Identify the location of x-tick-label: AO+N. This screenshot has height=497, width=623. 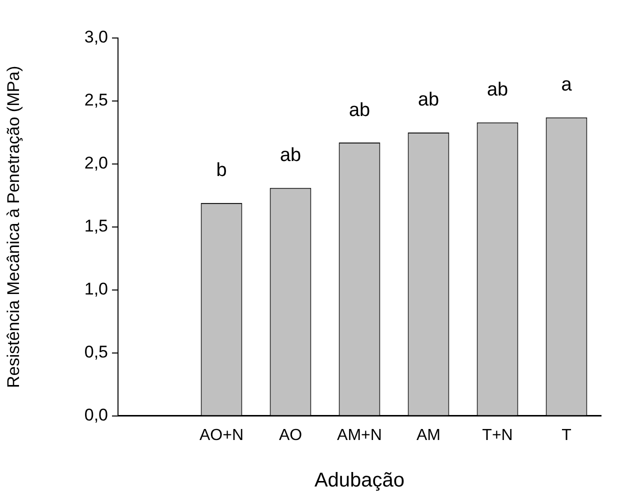
(221, 435).